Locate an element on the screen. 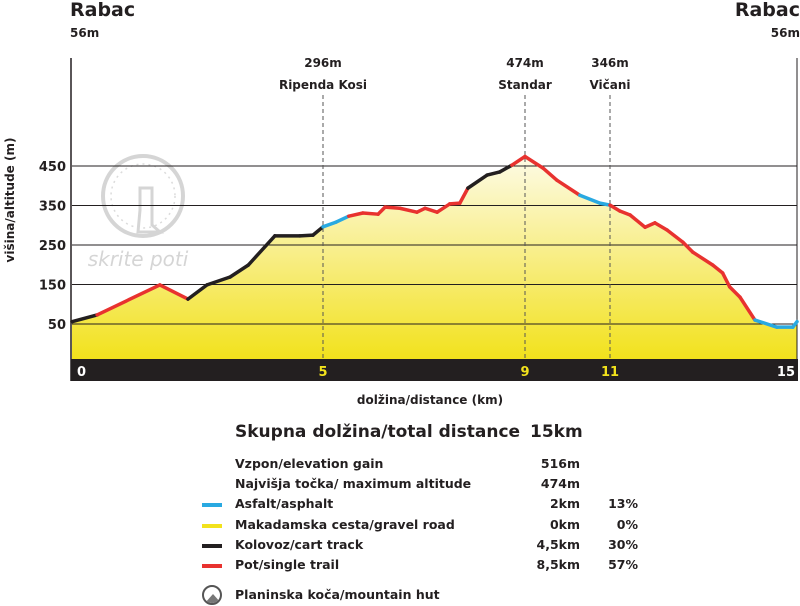  row-value: 0km is located at coordinates (564, 524).